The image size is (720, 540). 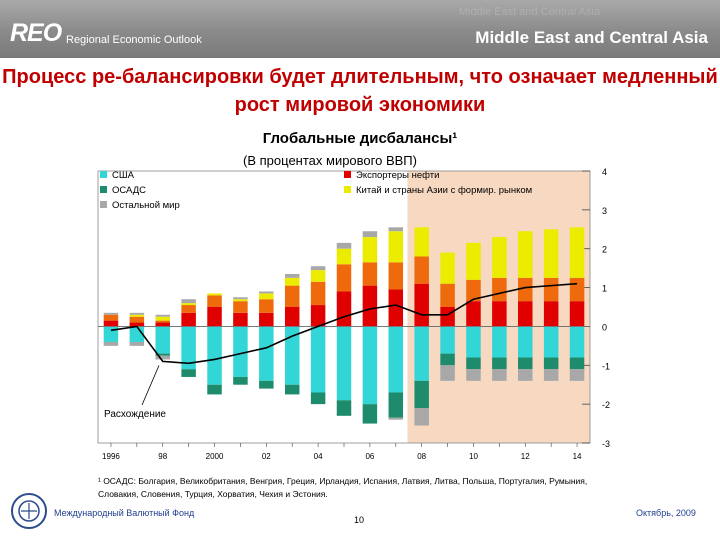 What do you see at coordinates (421, 456) in the screenshot?
I see `x-tick-label: 08` at bounding box center [421, 456].